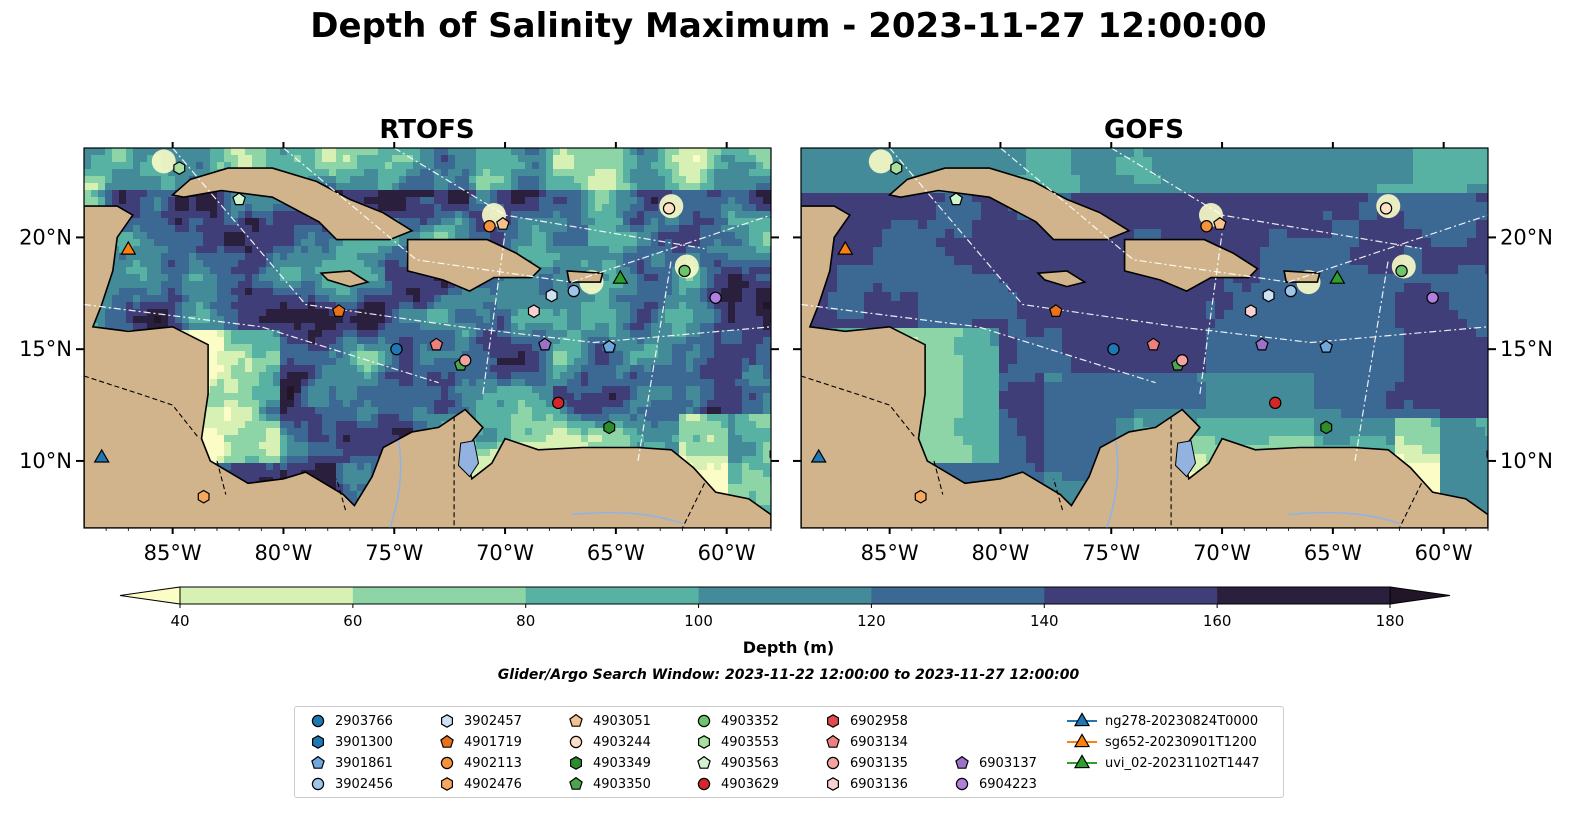 This screenshot has height=827, width=1577. Describe the element at coordinates (750, 784) in the screenshot. I see `legend-label: 4903629` at that location.